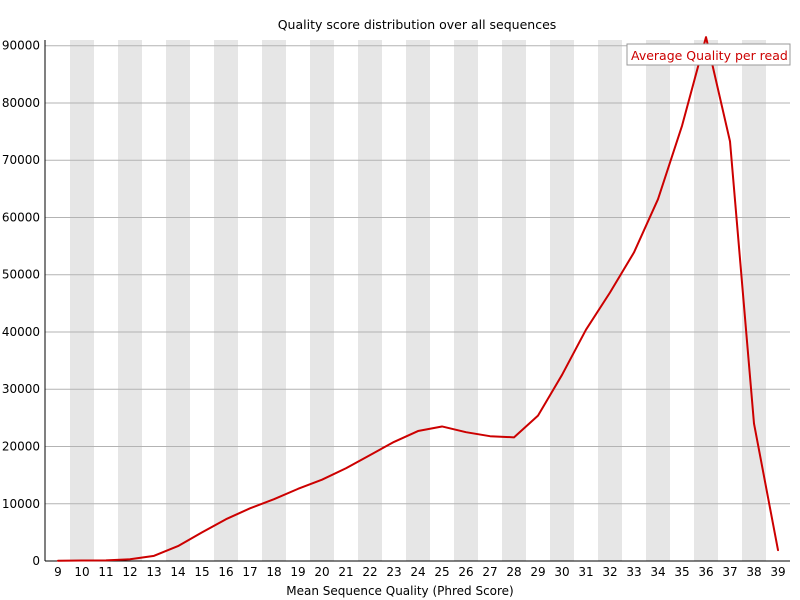 This screenshot has width=800, height=600. I want to click on x-tick-label-16: 16, so click(225, 572).